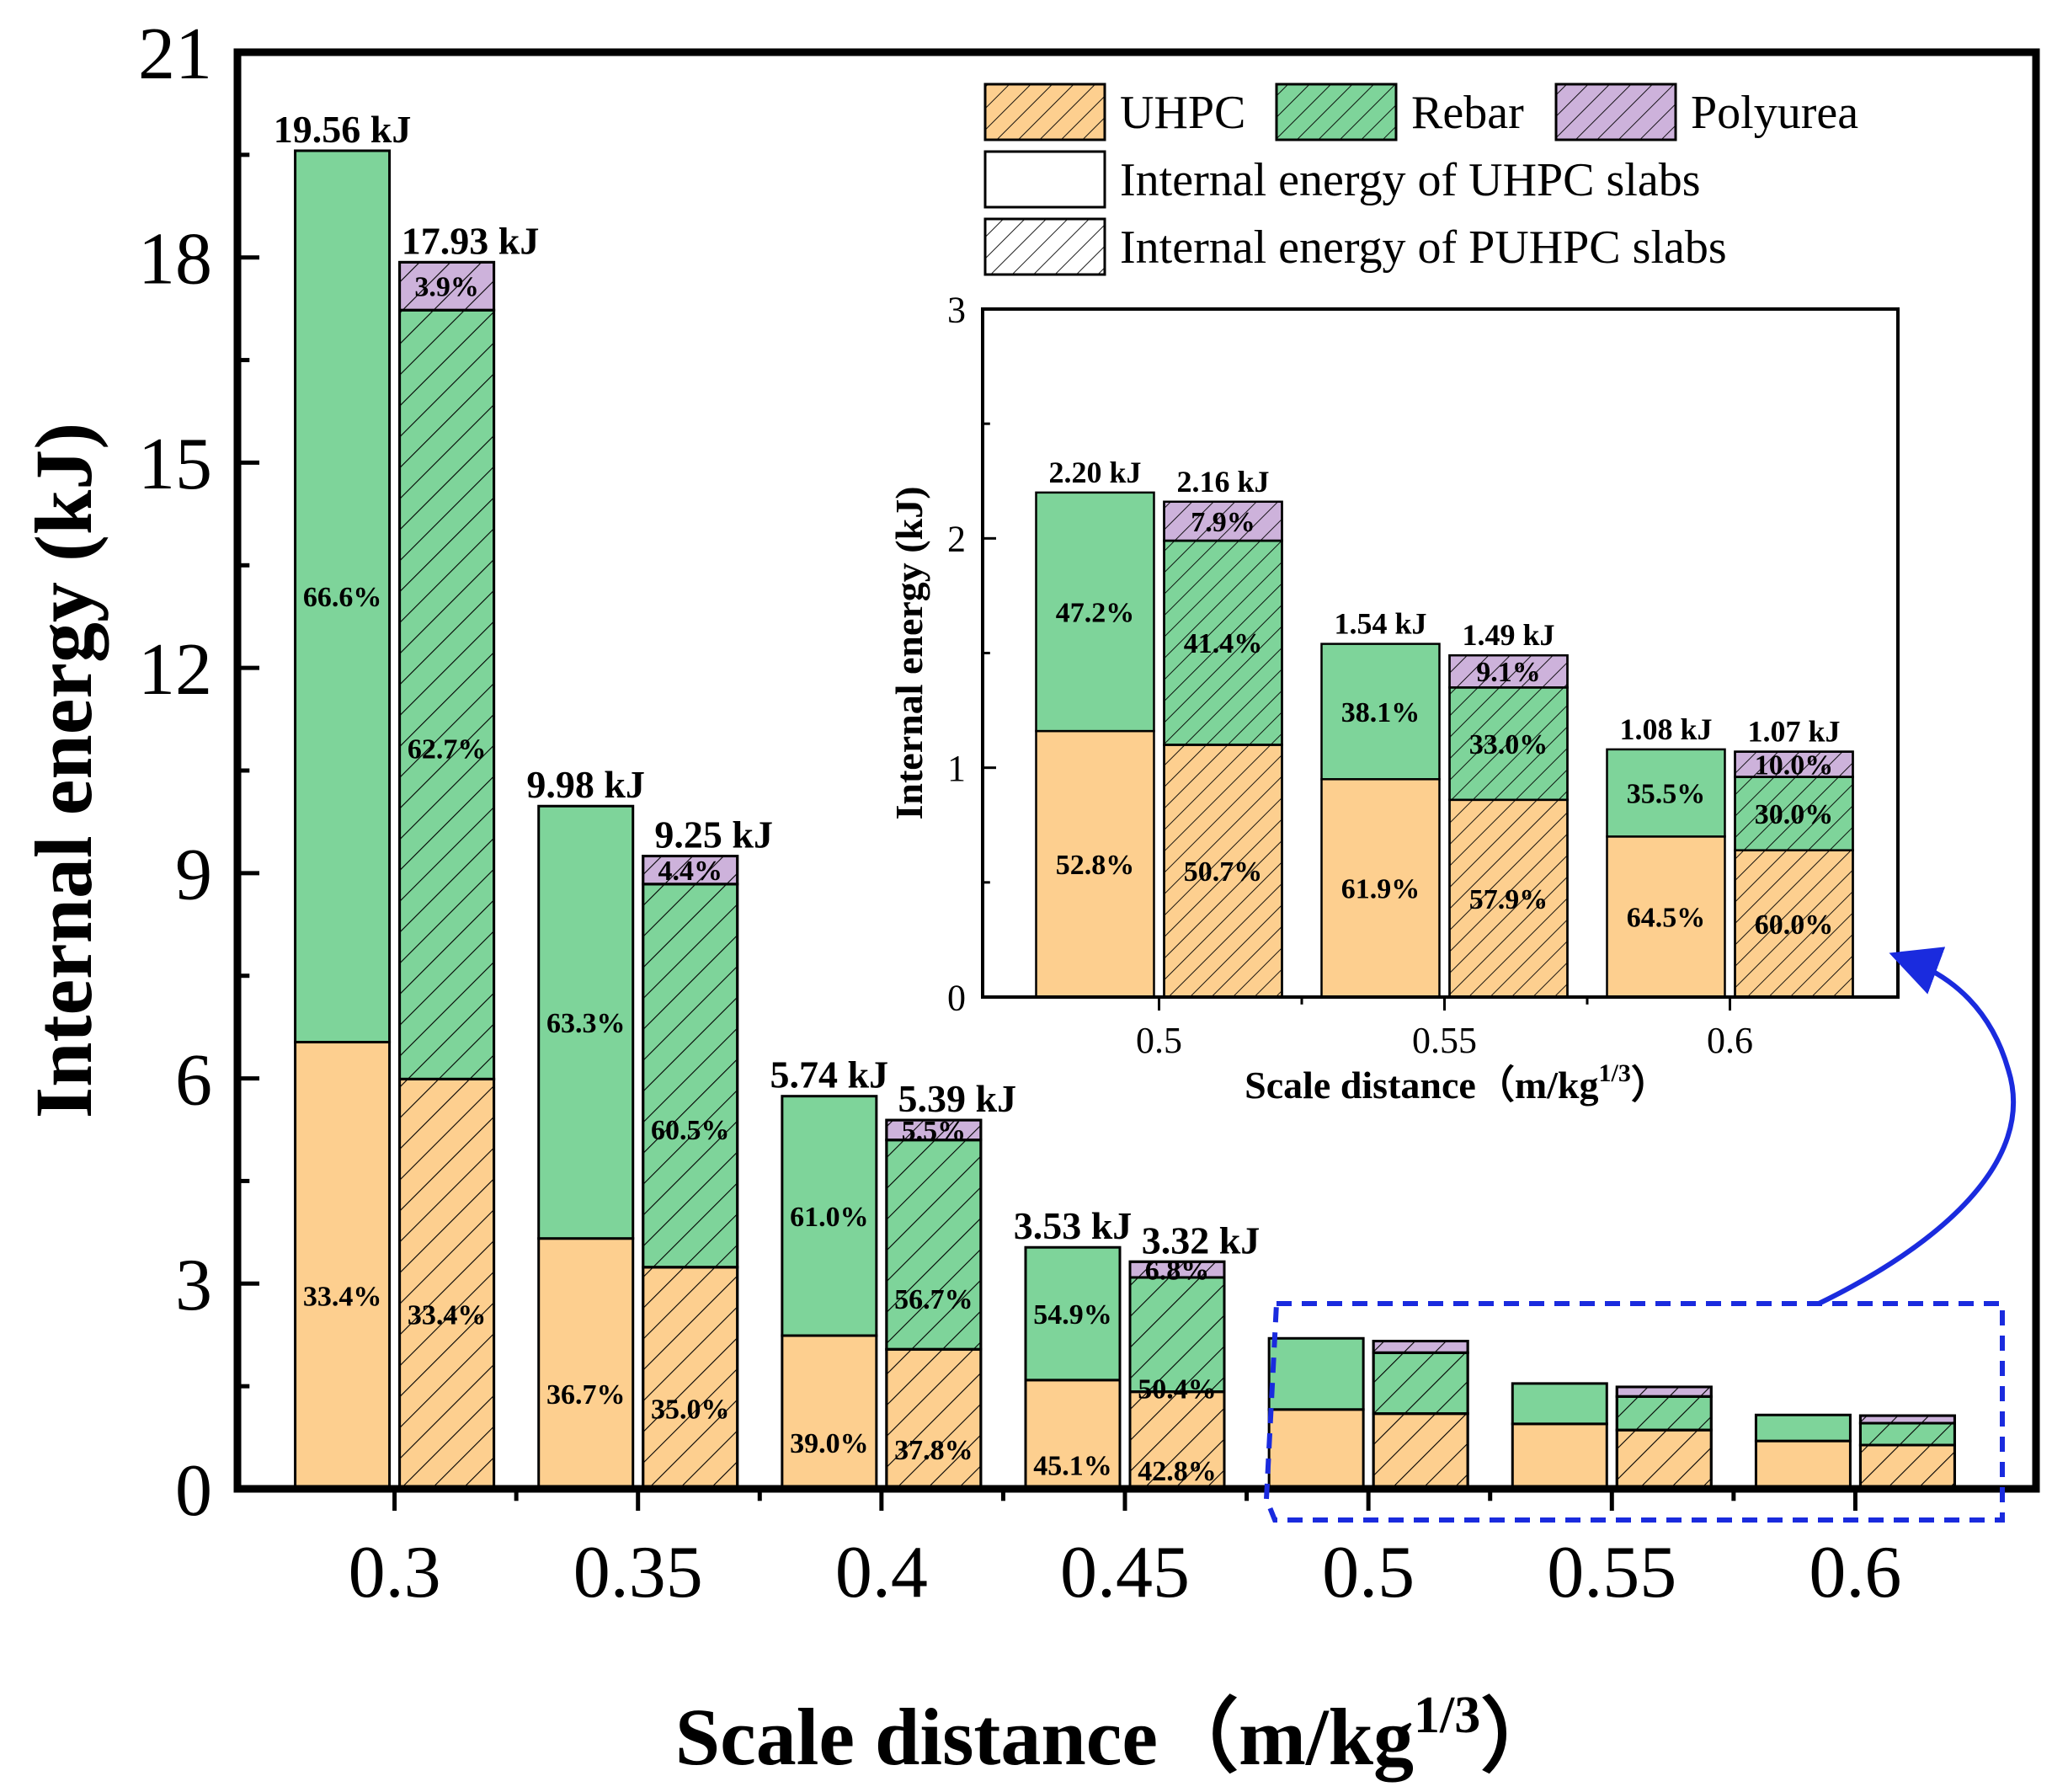  I want to click on bar-hatch-polyurea-0.6, so click(1794, 764).